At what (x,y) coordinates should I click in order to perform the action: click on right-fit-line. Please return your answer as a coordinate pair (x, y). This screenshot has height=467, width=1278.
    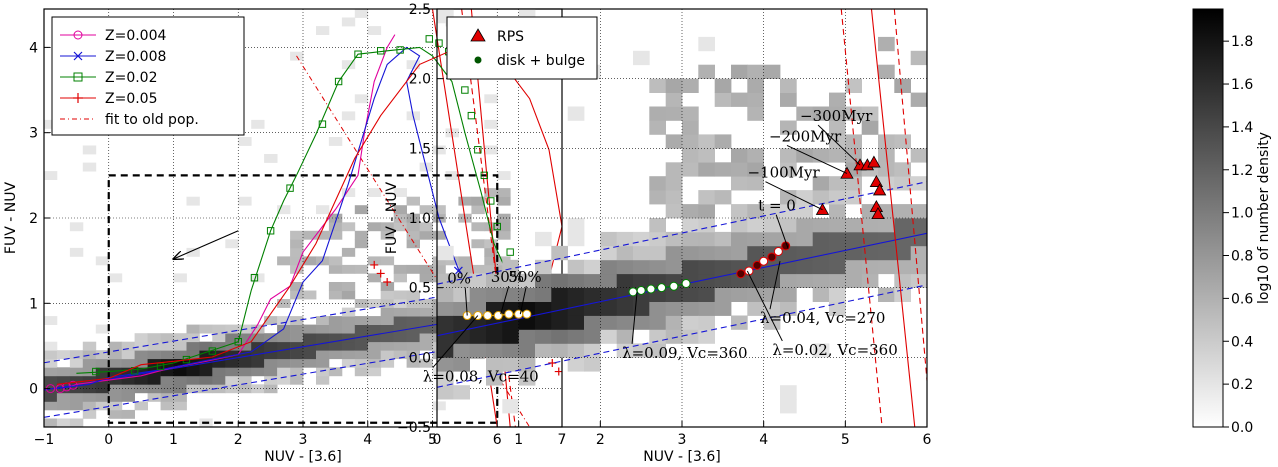
    Looking at the image, I should click on (682, 233).